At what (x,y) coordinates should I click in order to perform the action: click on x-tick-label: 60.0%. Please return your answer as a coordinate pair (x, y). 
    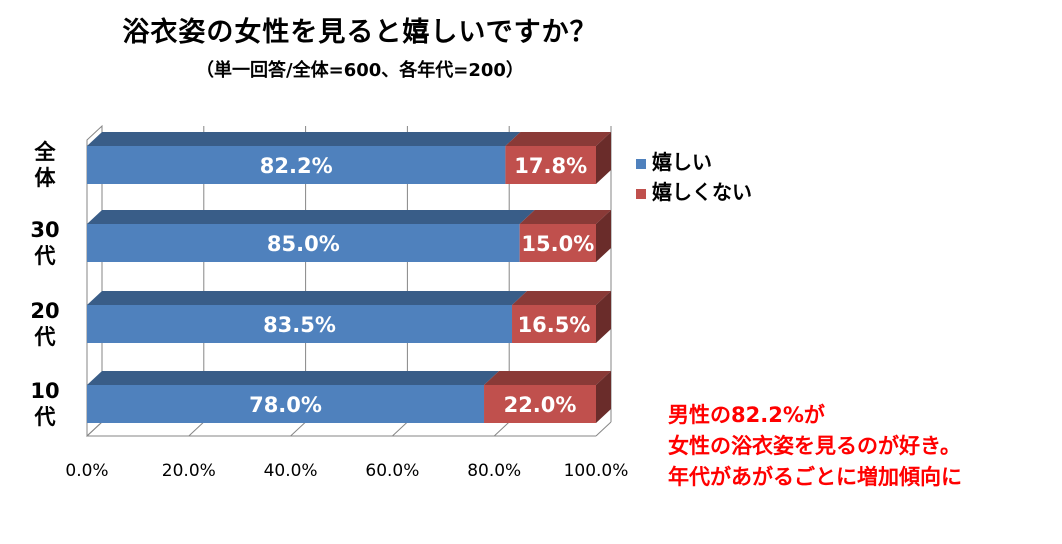
    Looking at the image, I should click on (392, 471).